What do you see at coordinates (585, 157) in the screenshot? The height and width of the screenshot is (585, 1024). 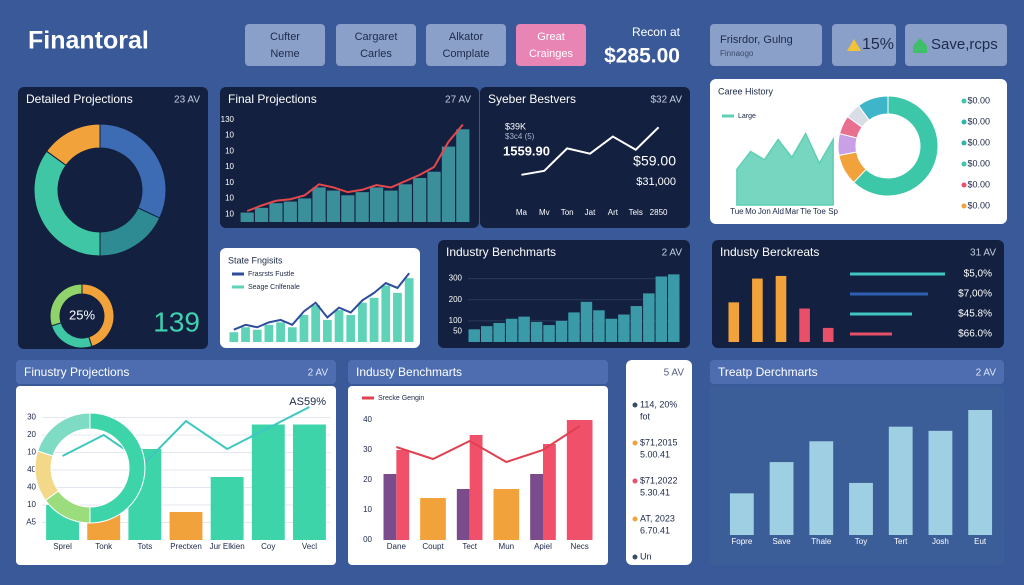 I see `panel` at bounding box center [585, 157].